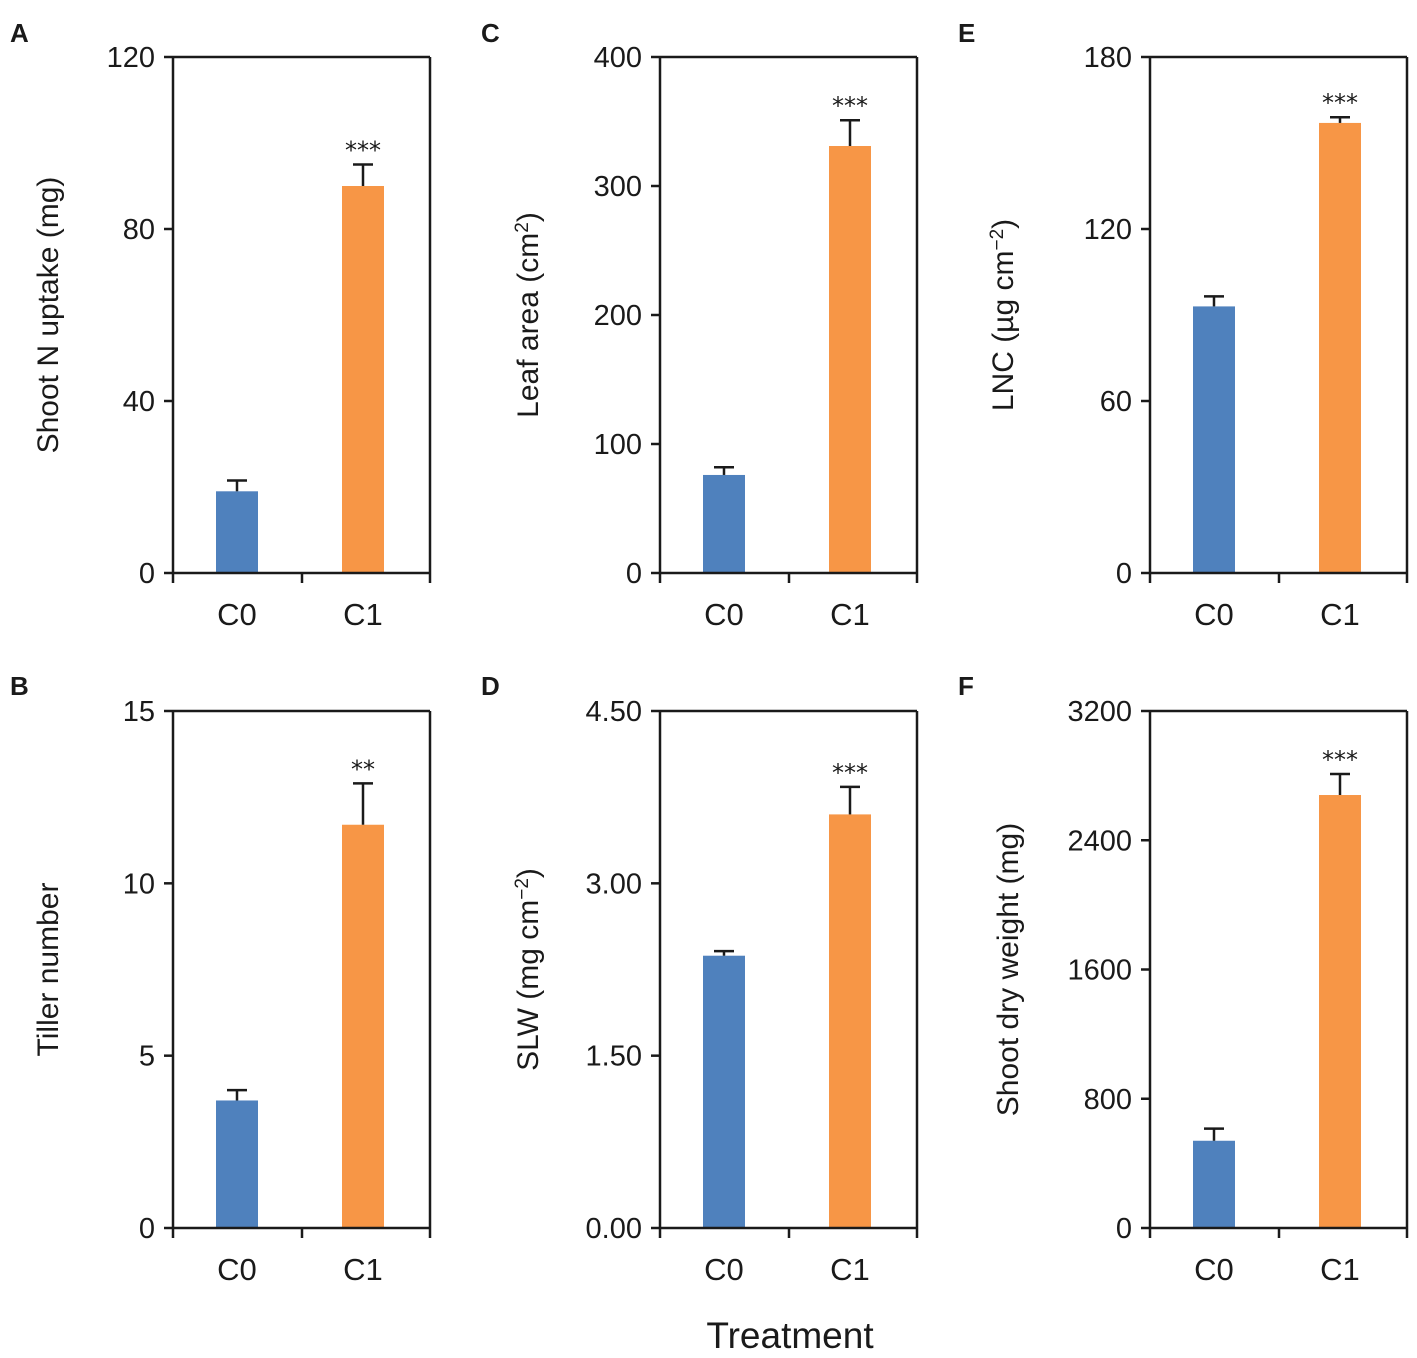  I want to click on panel-f-category-label-c1: C1, so click(1340, 1269).